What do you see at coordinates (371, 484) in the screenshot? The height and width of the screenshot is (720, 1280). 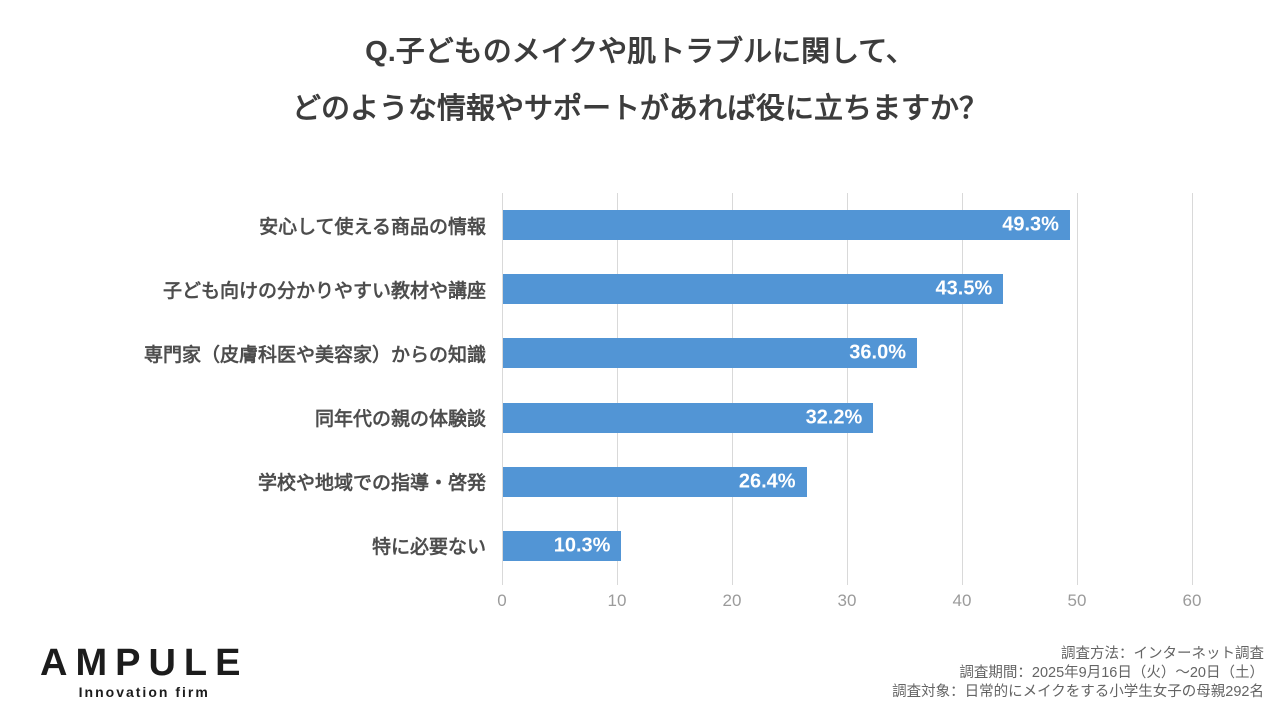 I see `category-label: 学校や地域での指導・啓発` at bounding box center [371, 484].